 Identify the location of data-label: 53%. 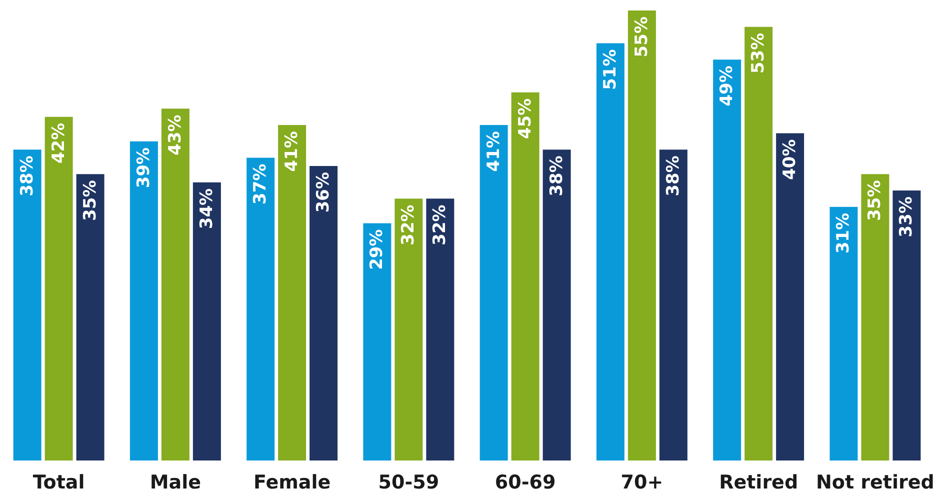
(758, 53).